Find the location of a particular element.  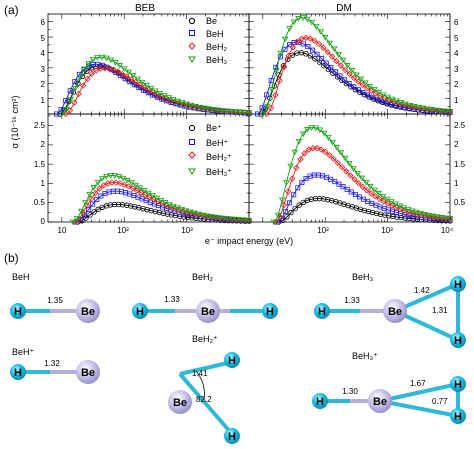

legend-ion: Be⁺ BeH⁺ BeH₂⁺ BeH₃⁺ is located at coordinates (210, 150).